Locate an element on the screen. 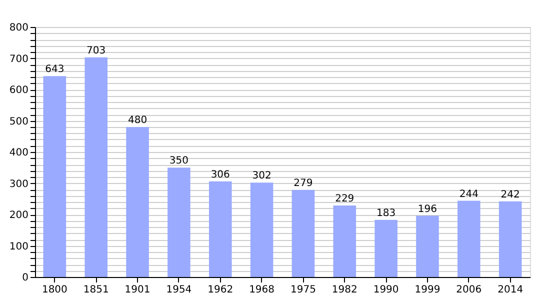 The width and height of the screenshot is (550, 300). y-tick-label: 600 is located at coordinates (18, 90).